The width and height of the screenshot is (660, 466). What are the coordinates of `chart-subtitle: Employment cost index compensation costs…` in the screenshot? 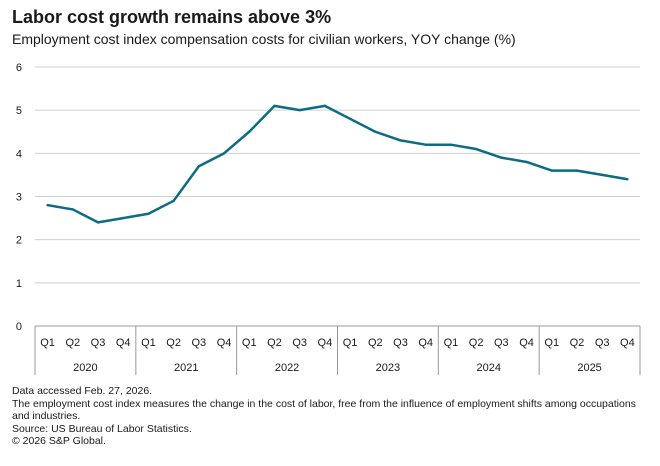 It's located at (264, 39).